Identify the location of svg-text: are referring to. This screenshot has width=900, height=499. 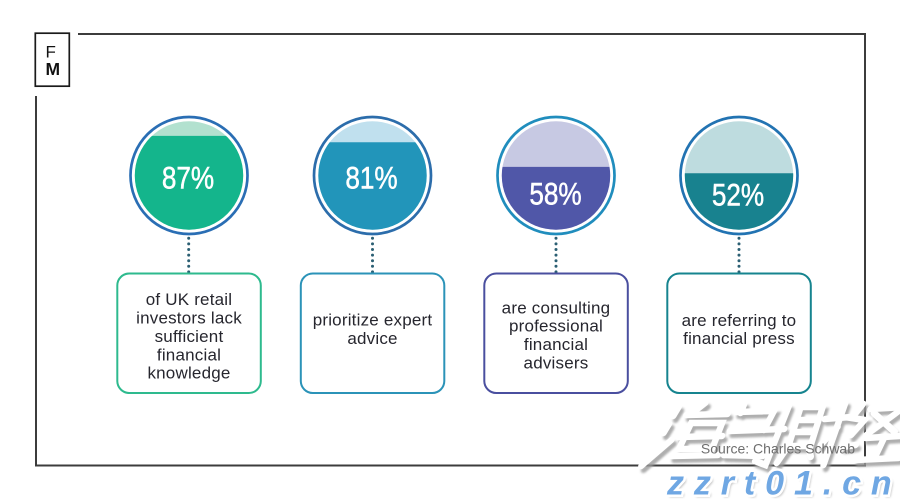
(739, 320).